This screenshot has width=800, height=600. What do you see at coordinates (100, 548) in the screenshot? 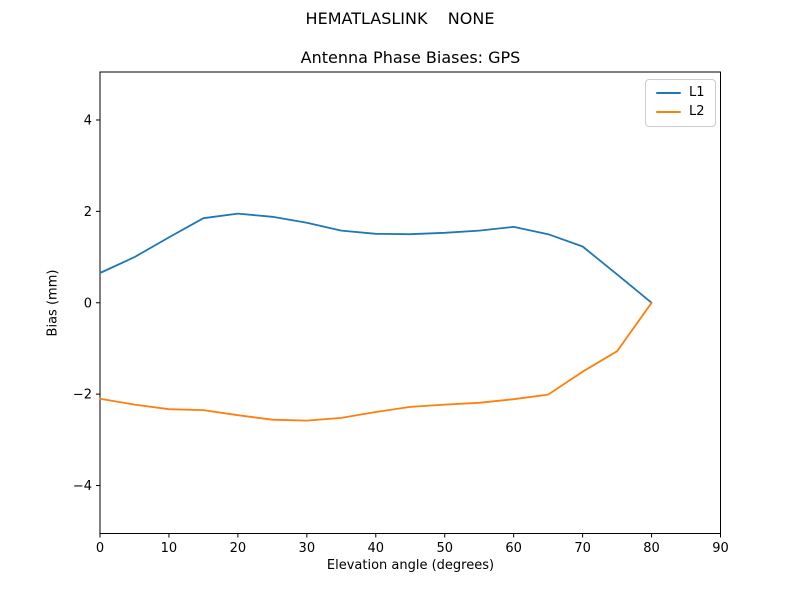
I see `x-tick-label: 0` at bounding box center [100, 548].